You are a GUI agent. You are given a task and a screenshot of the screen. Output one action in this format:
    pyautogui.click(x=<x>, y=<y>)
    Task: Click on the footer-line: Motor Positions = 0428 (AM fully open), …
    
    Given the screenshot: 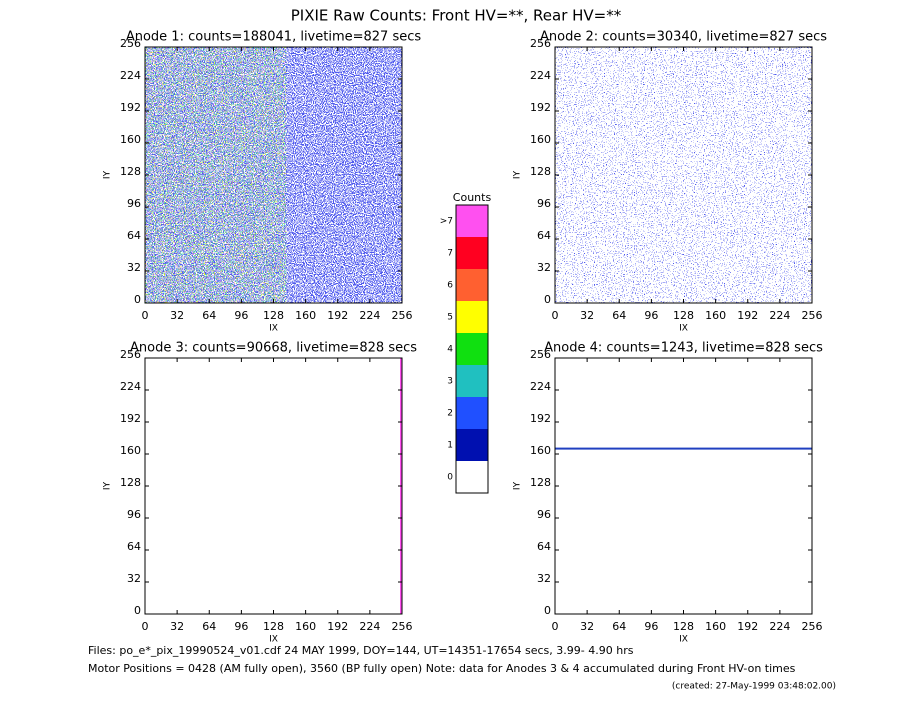 What is the action you would take?
    pyautogui.click(x=442, y=668)
    